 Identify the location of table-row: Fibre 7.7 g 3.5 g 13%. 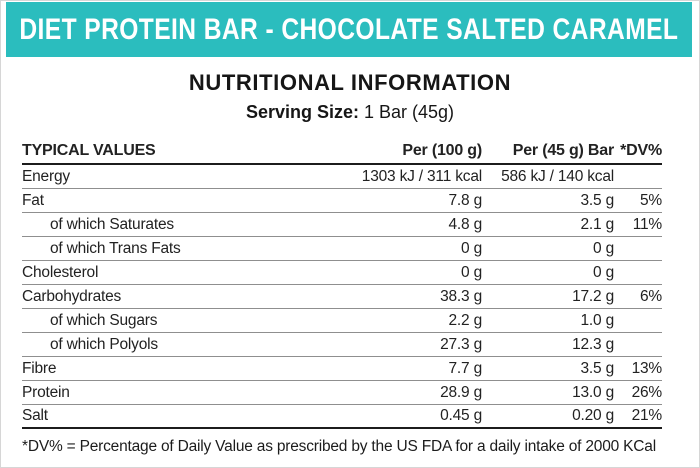
(342, 369).